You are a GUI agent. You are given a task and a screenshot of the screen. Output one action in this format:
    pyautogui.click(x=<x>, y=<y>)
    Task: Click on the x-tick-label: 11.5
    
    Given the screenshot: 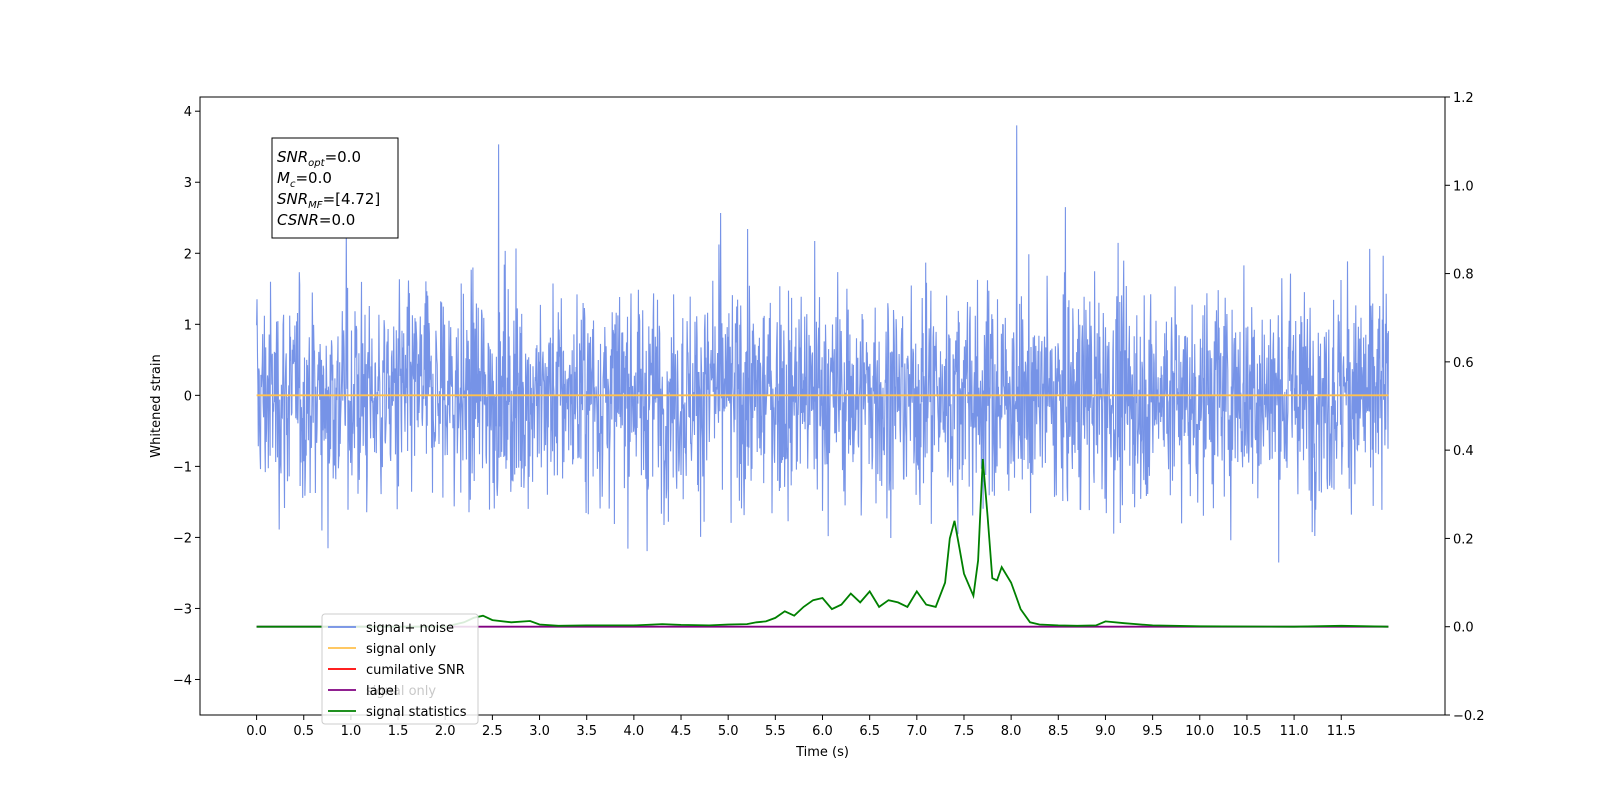 What is the action you would take?
    pyautogui.click(x=1341, y=731)
    